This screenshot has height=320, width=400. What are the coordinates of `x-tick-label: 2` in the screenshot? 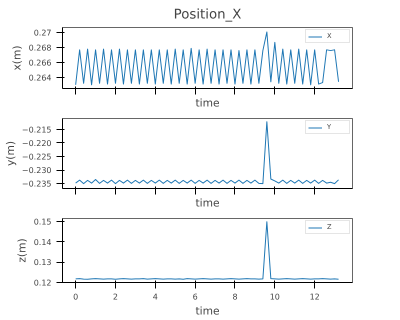 It's located at (115, 297).